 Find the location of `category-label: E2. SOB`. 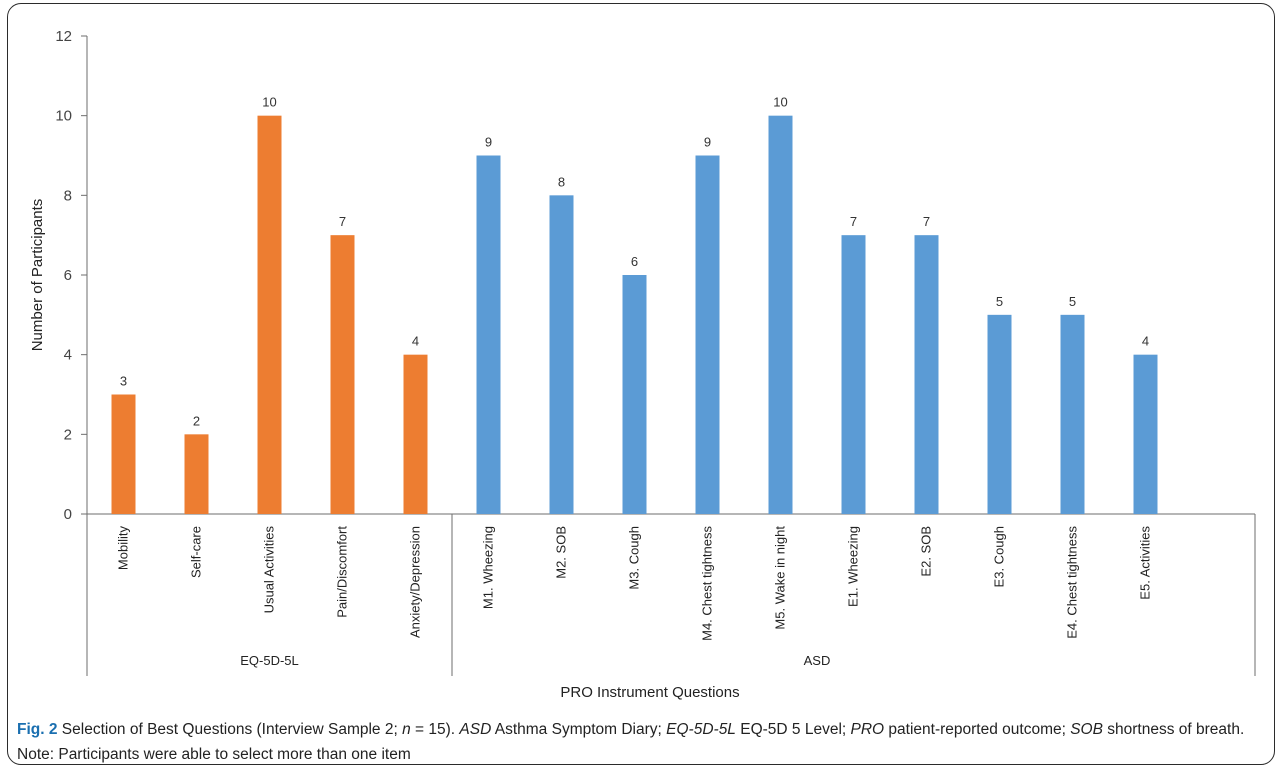

category-label: E2. SOB is located at coordinates (926, 551).